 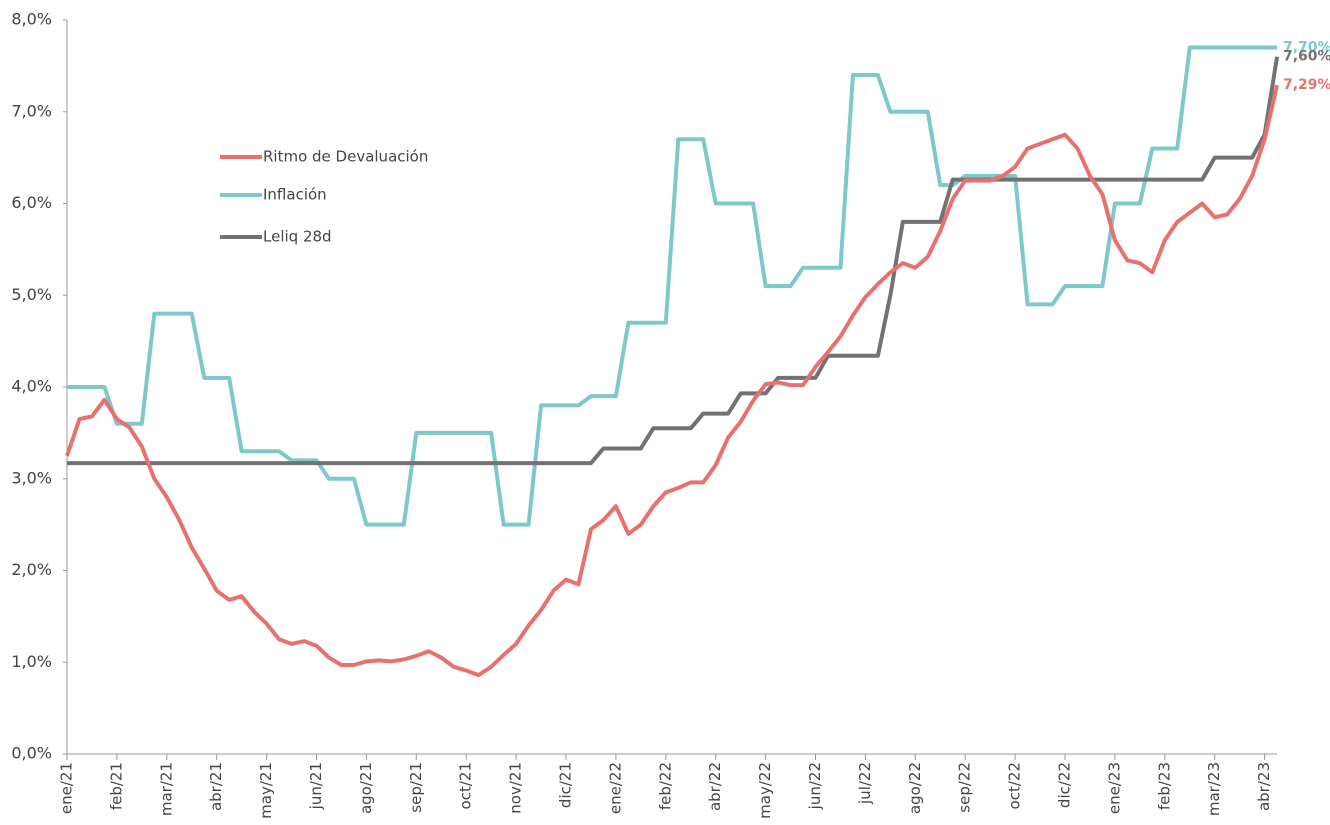 I want to click on legend-label: Ritmo de Devaluación, so click(x=345, y=157).